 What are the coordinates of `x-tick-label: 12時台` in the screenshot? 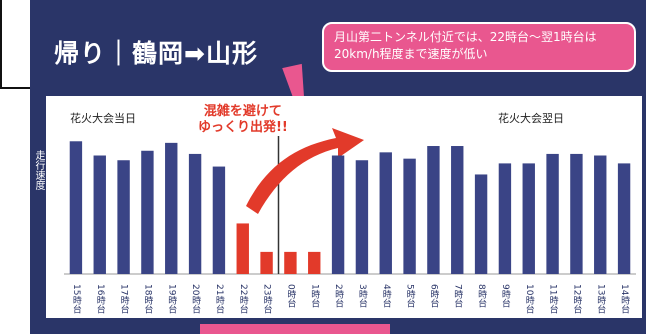 It's located at (576, 299).